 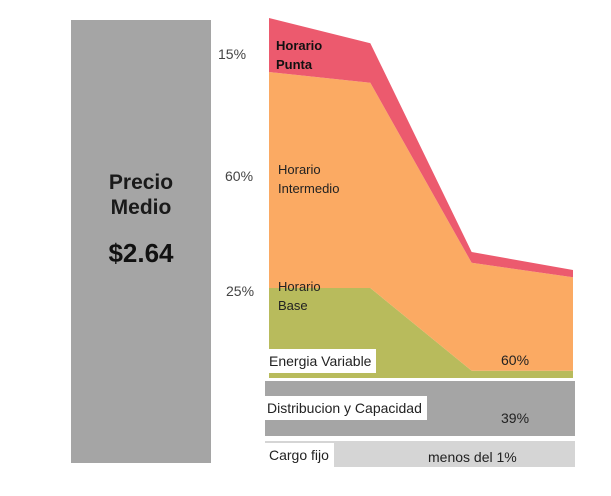 I want to click on row-value-energia-variable: 60%, so click(x=515, y=360).